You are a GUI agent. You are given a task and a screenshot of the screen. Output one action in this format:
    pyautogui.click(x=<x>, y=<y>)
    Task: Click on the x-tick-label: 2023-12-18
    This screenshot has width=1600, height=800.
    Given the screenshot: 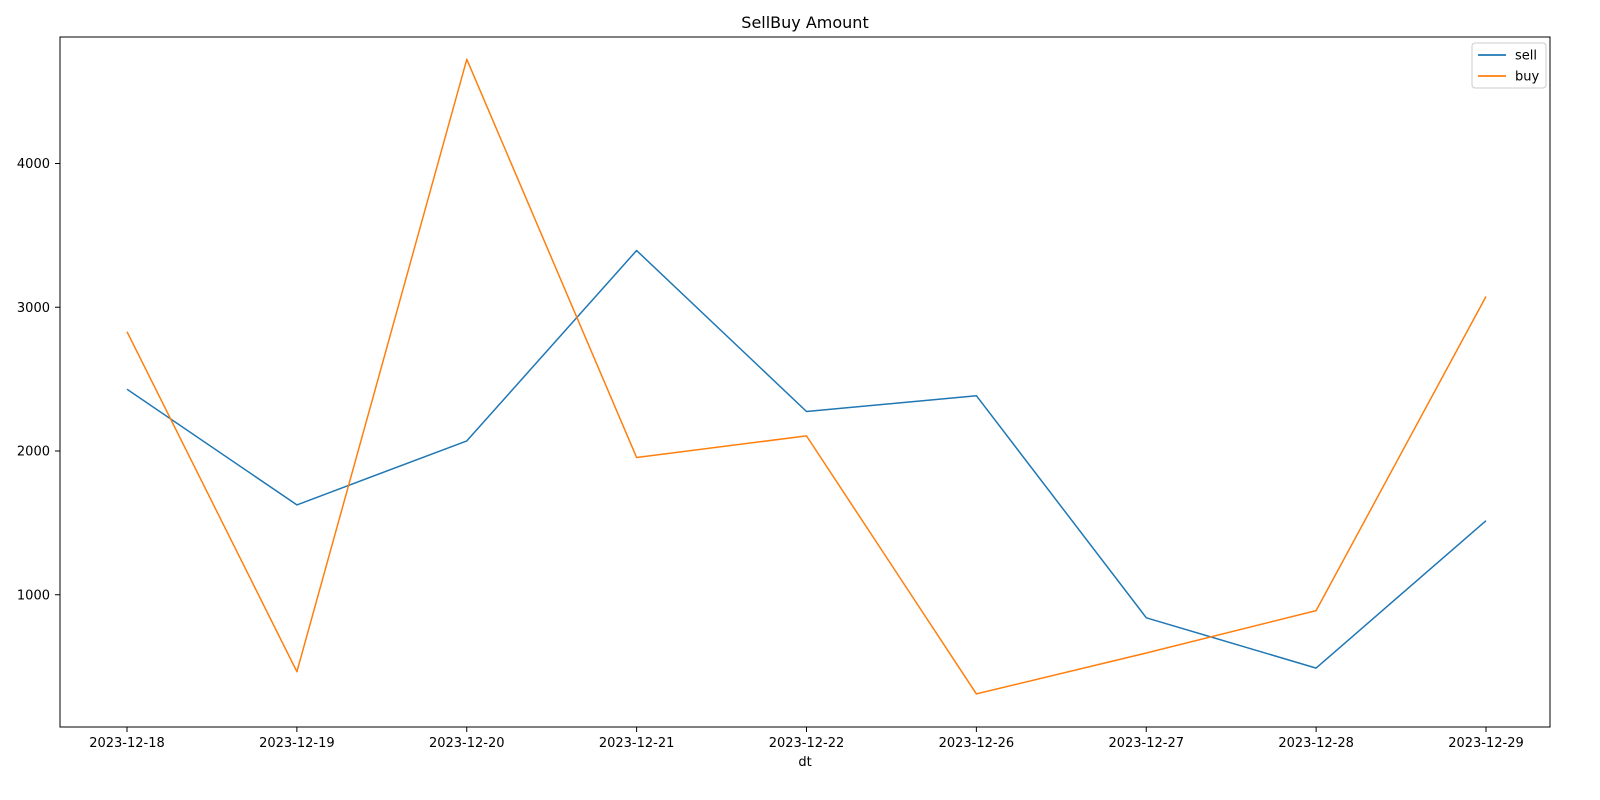 What is the action you would take?
    pyautogui.click(x=127, y=743)
    